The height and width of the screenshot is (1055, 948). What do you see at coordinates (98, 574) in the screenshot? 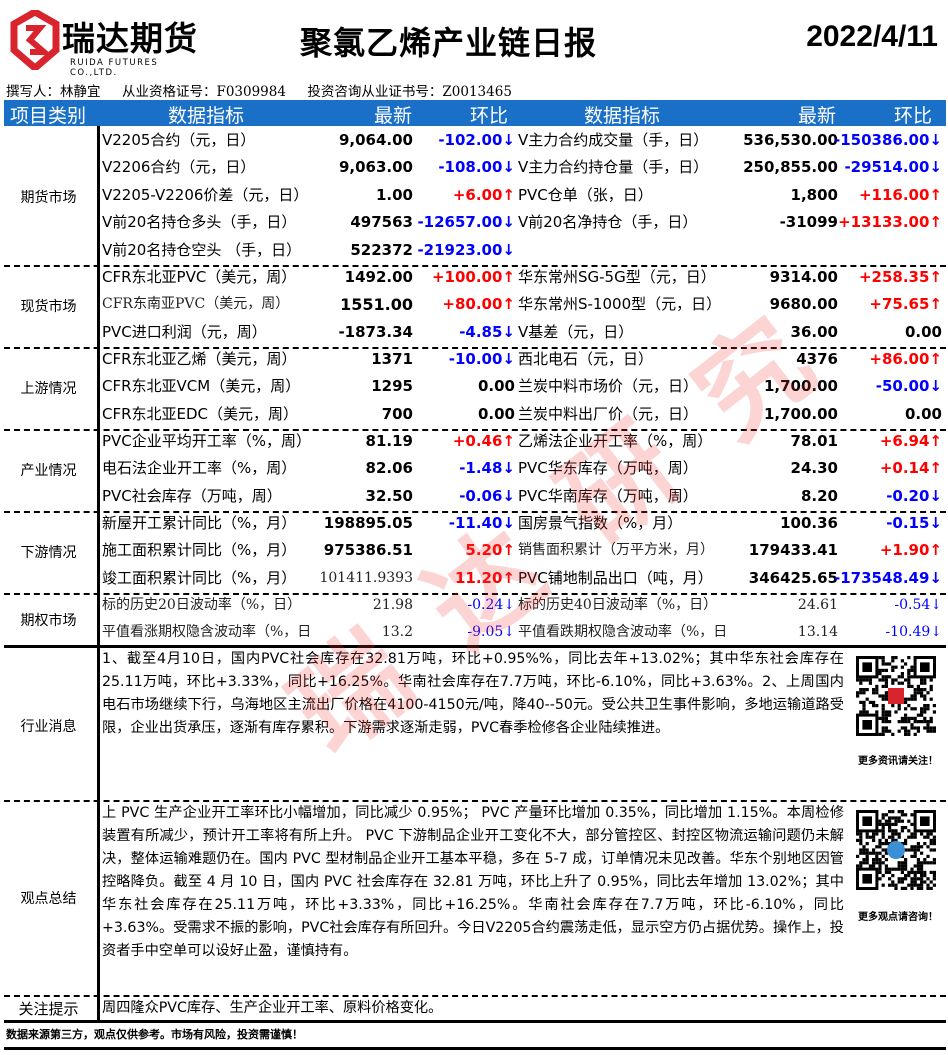
I see `column-divider` at bounding box center [98, 574].